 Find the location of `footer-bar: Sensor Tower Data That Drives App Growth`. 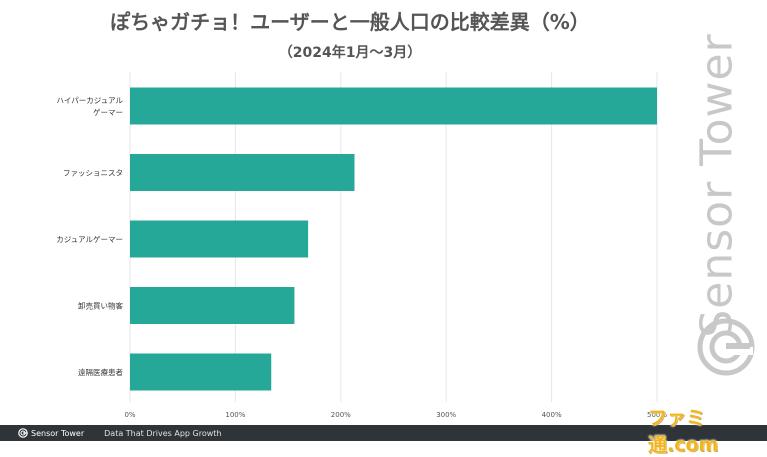

footer-bar: Sensor Tower Data That Drives App Growth is located at coordinates (383, 433).